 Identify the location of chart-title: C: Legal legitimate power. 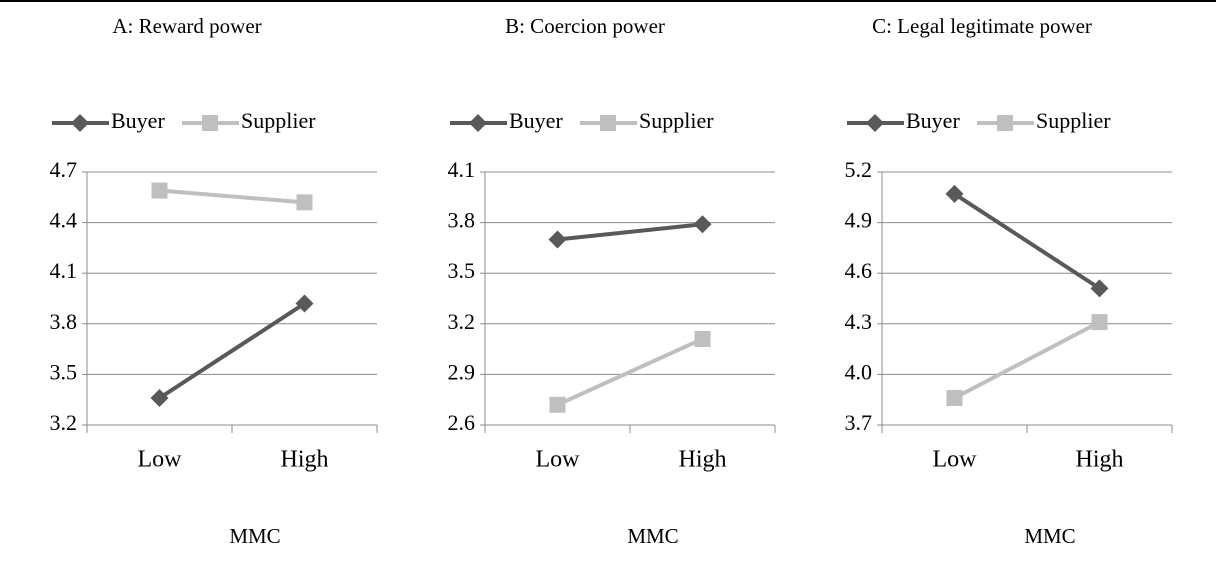
(982, 26).